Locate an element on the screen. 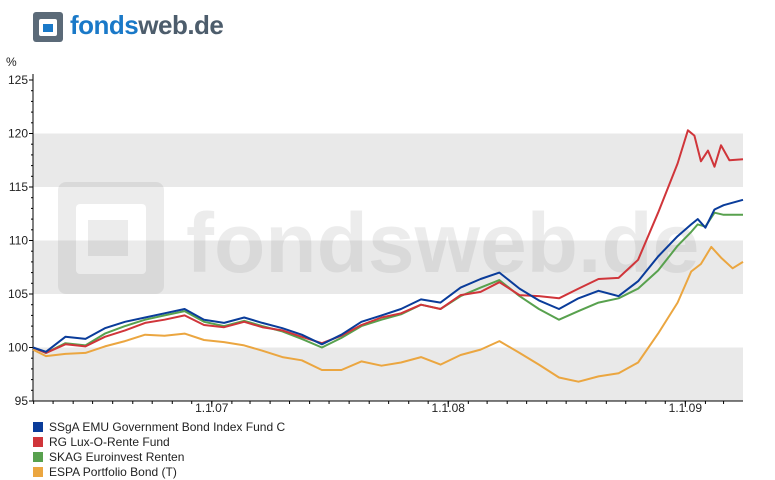 This screenshot has height=480, width=775. x-tick-label: 1.1.07 is located at coordinates (212, 408).